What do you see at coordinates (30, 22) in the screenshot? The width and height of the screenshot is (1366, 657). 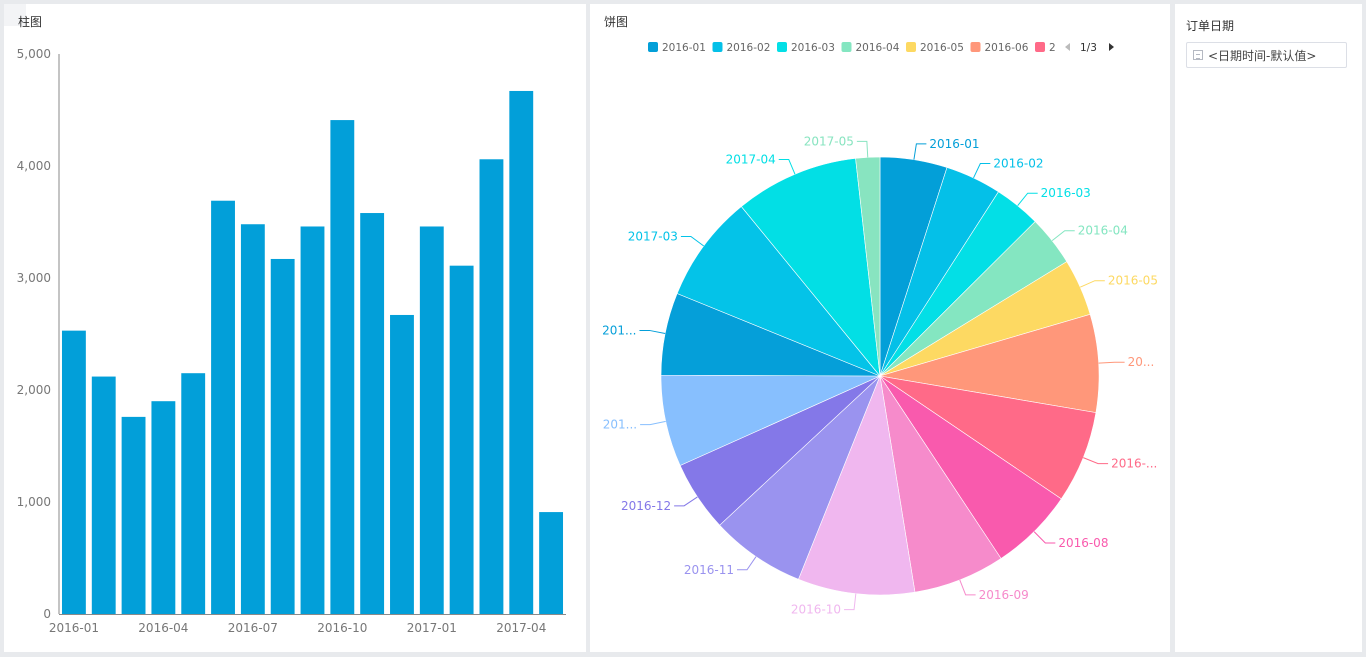 I see `bar-chart-title: 柱图` at bounding box center [30, 22].